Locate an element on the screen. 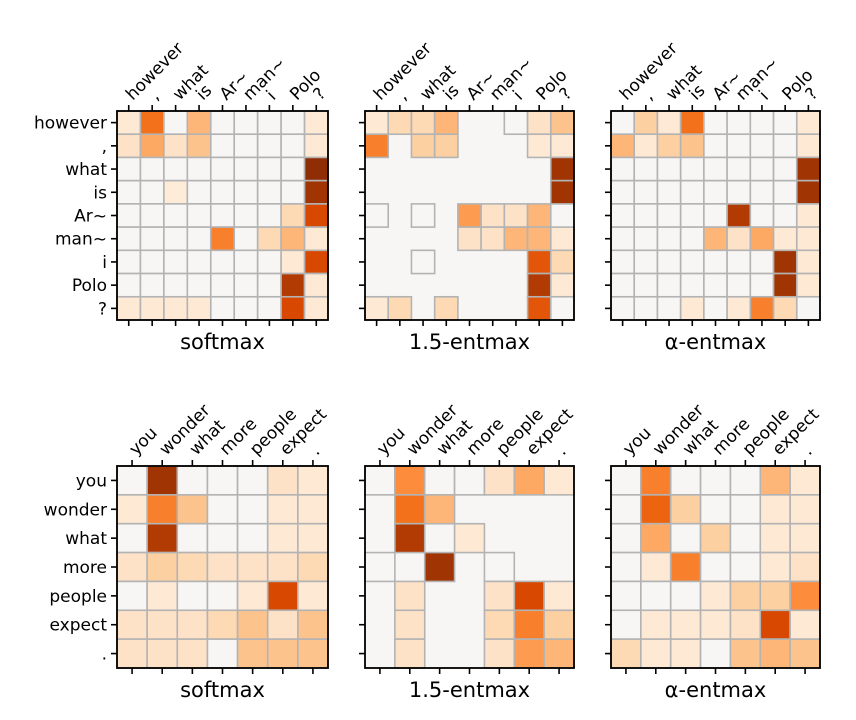  y-tick-label: Ar~ is located at coordinates (90, 217).